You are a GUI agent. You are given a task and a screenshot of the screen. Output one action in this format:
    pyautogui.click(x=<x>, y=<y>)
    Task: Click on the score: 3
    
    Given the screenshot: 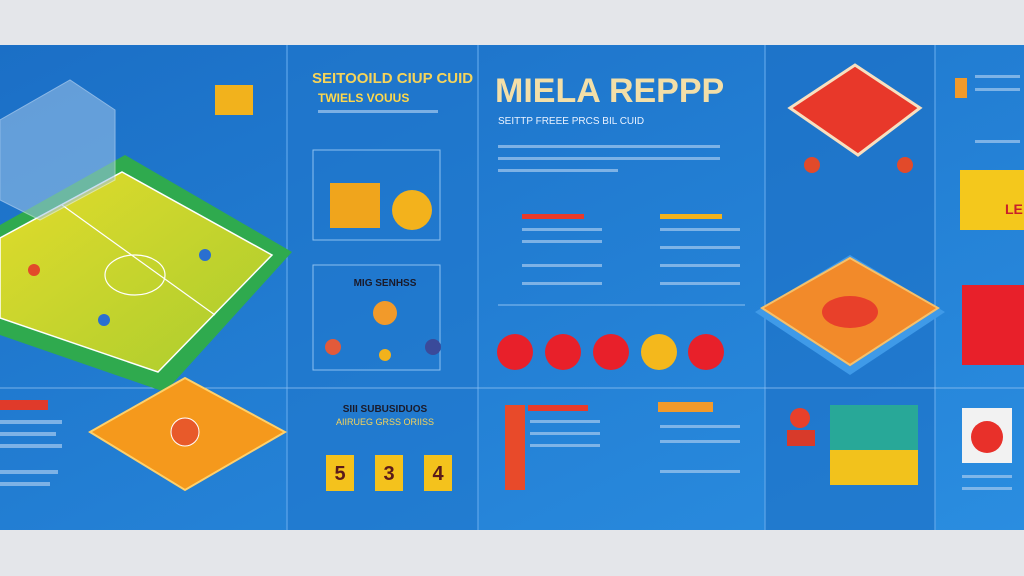 What is the action you would take?
    pyautogui.click(x=388, y=474)
    